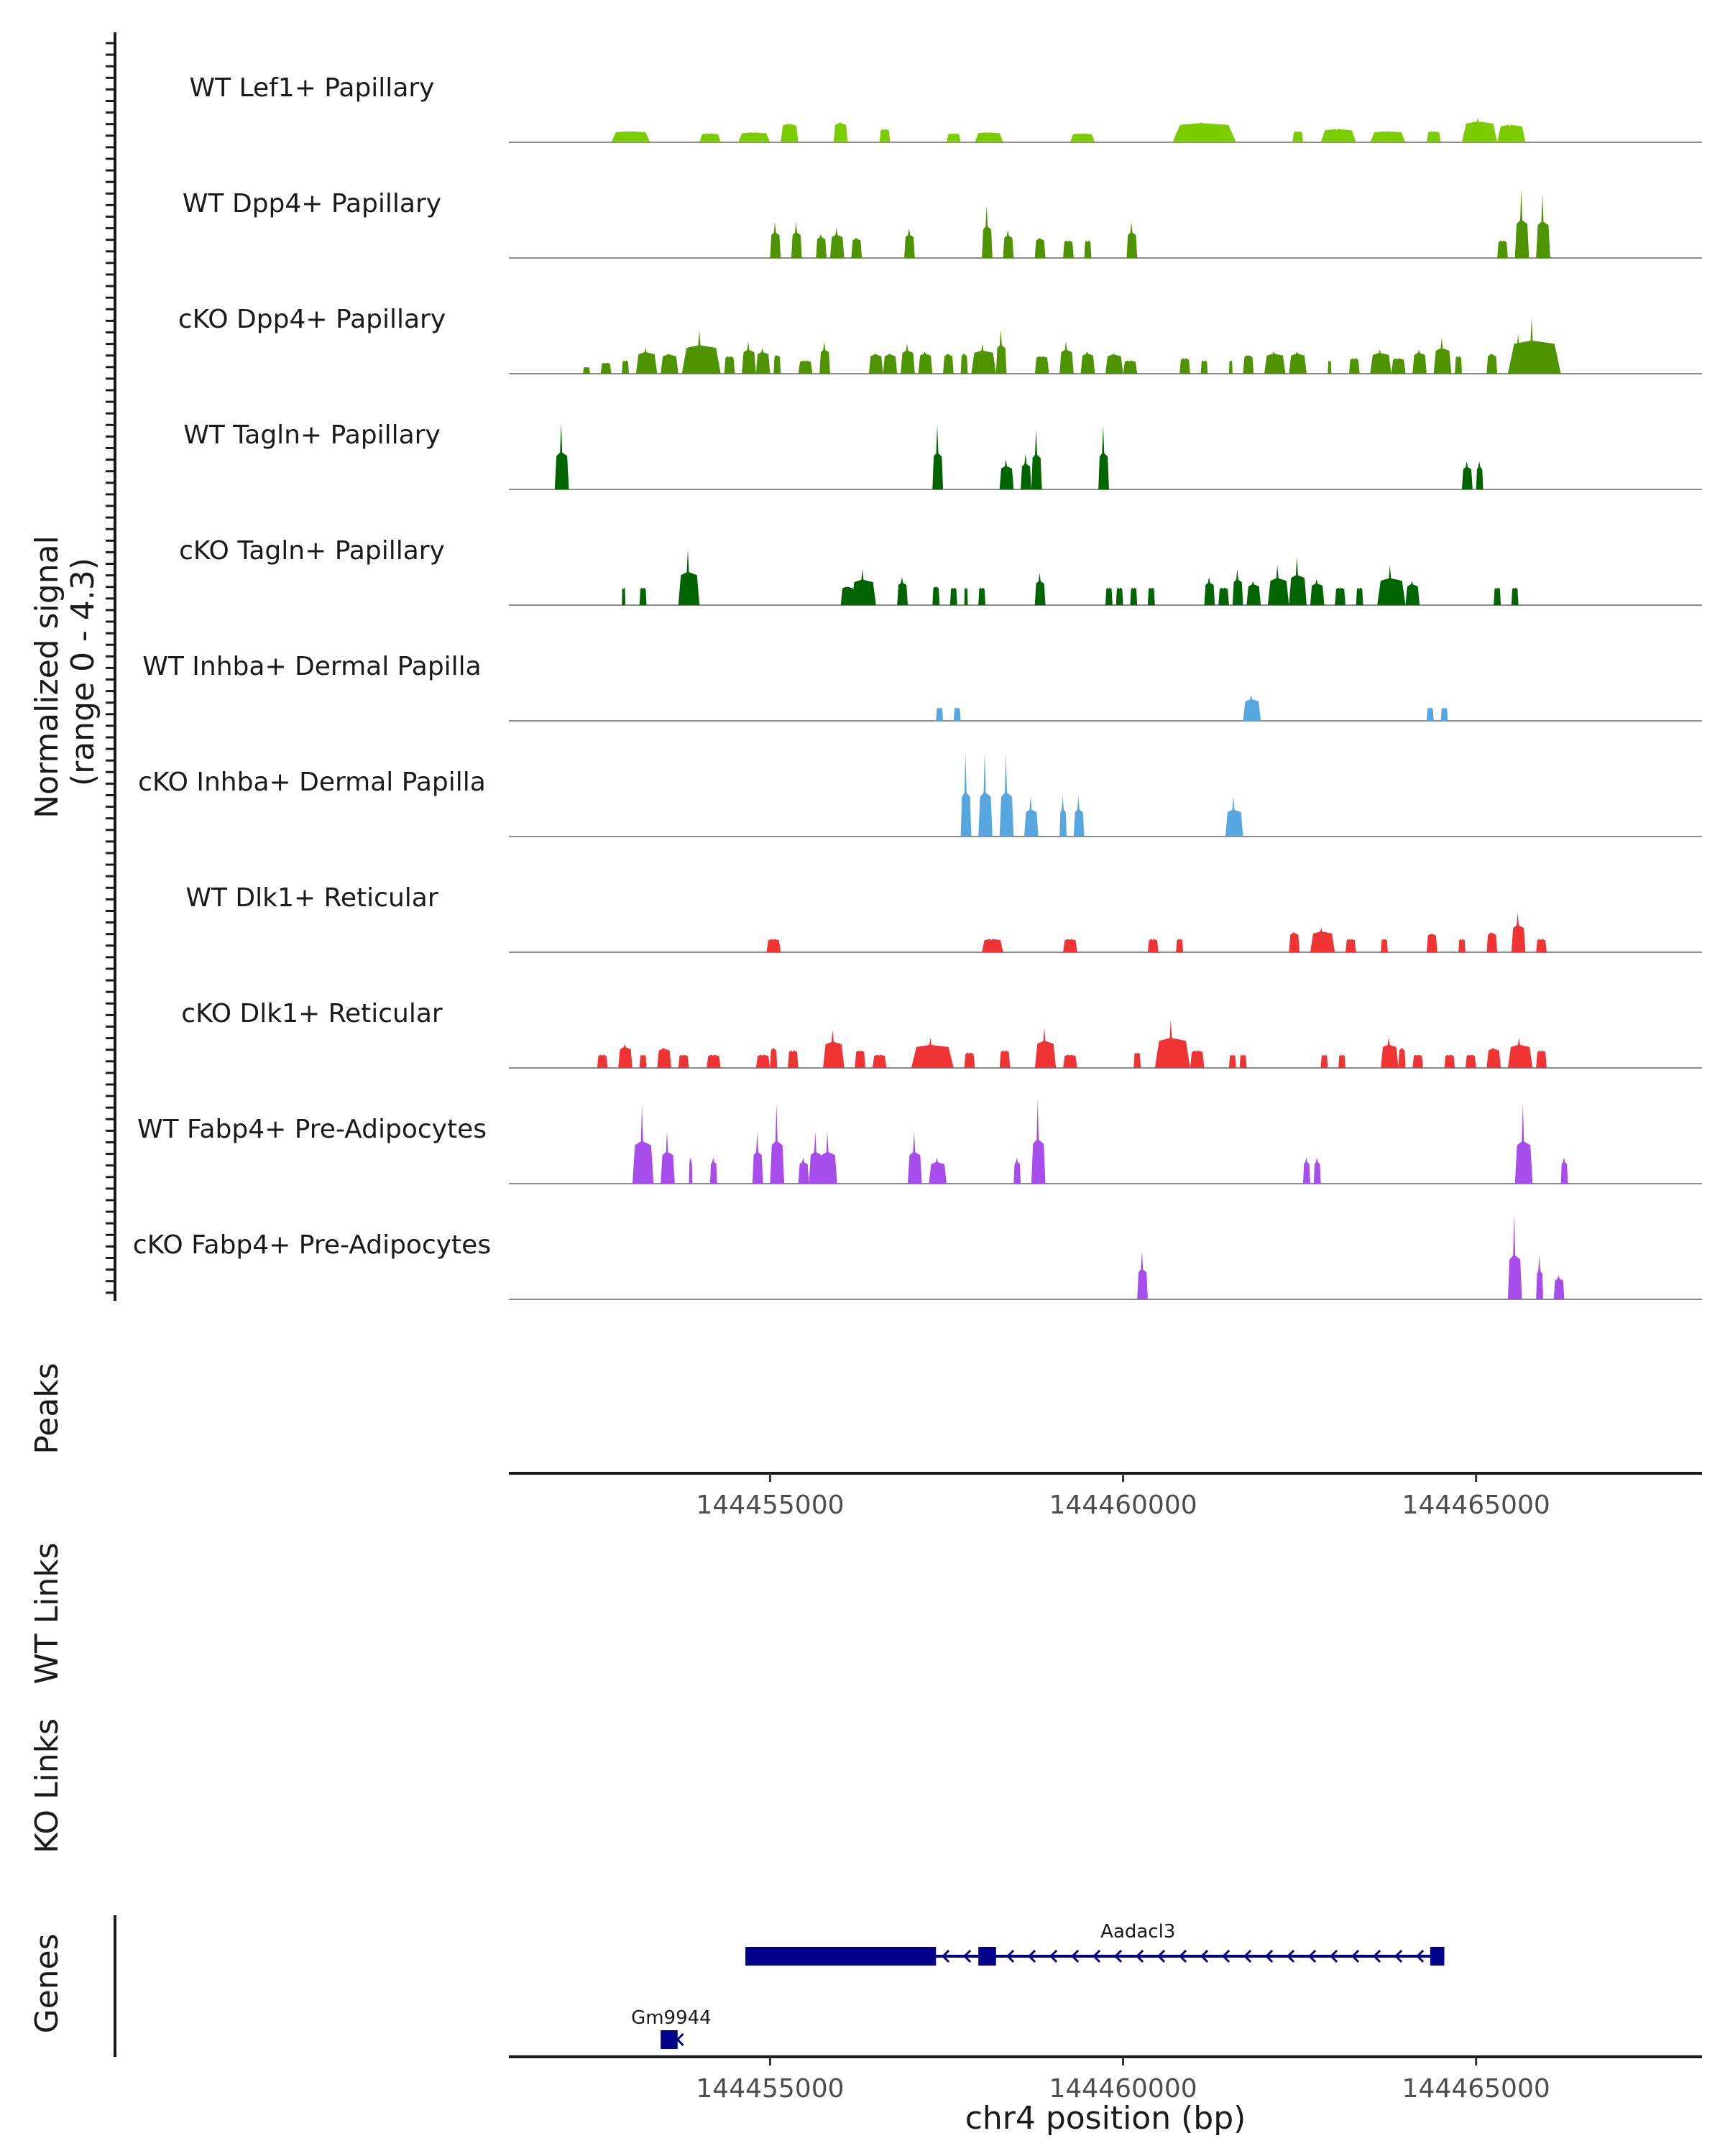 The height and width of the screenshot is (2156, 1725). I want to click on track-9: WT Fabp4+ Pre-Adipocytes, so click(919, 1141).